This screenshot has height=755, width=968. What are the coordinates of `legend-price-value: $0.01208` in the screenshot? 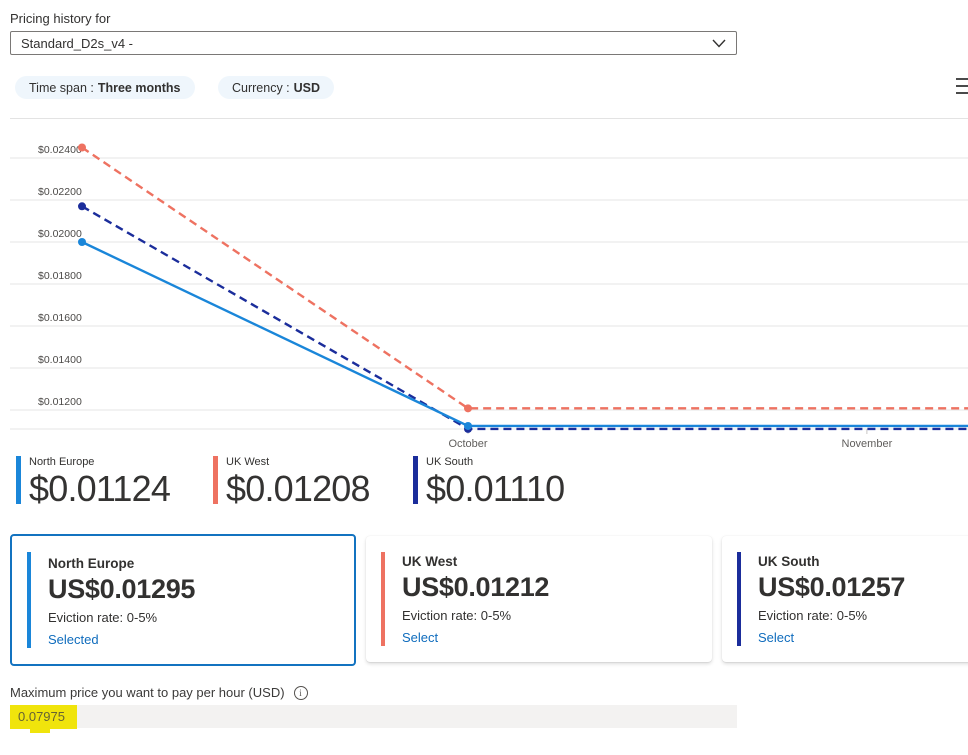 It's located at (298, 488).